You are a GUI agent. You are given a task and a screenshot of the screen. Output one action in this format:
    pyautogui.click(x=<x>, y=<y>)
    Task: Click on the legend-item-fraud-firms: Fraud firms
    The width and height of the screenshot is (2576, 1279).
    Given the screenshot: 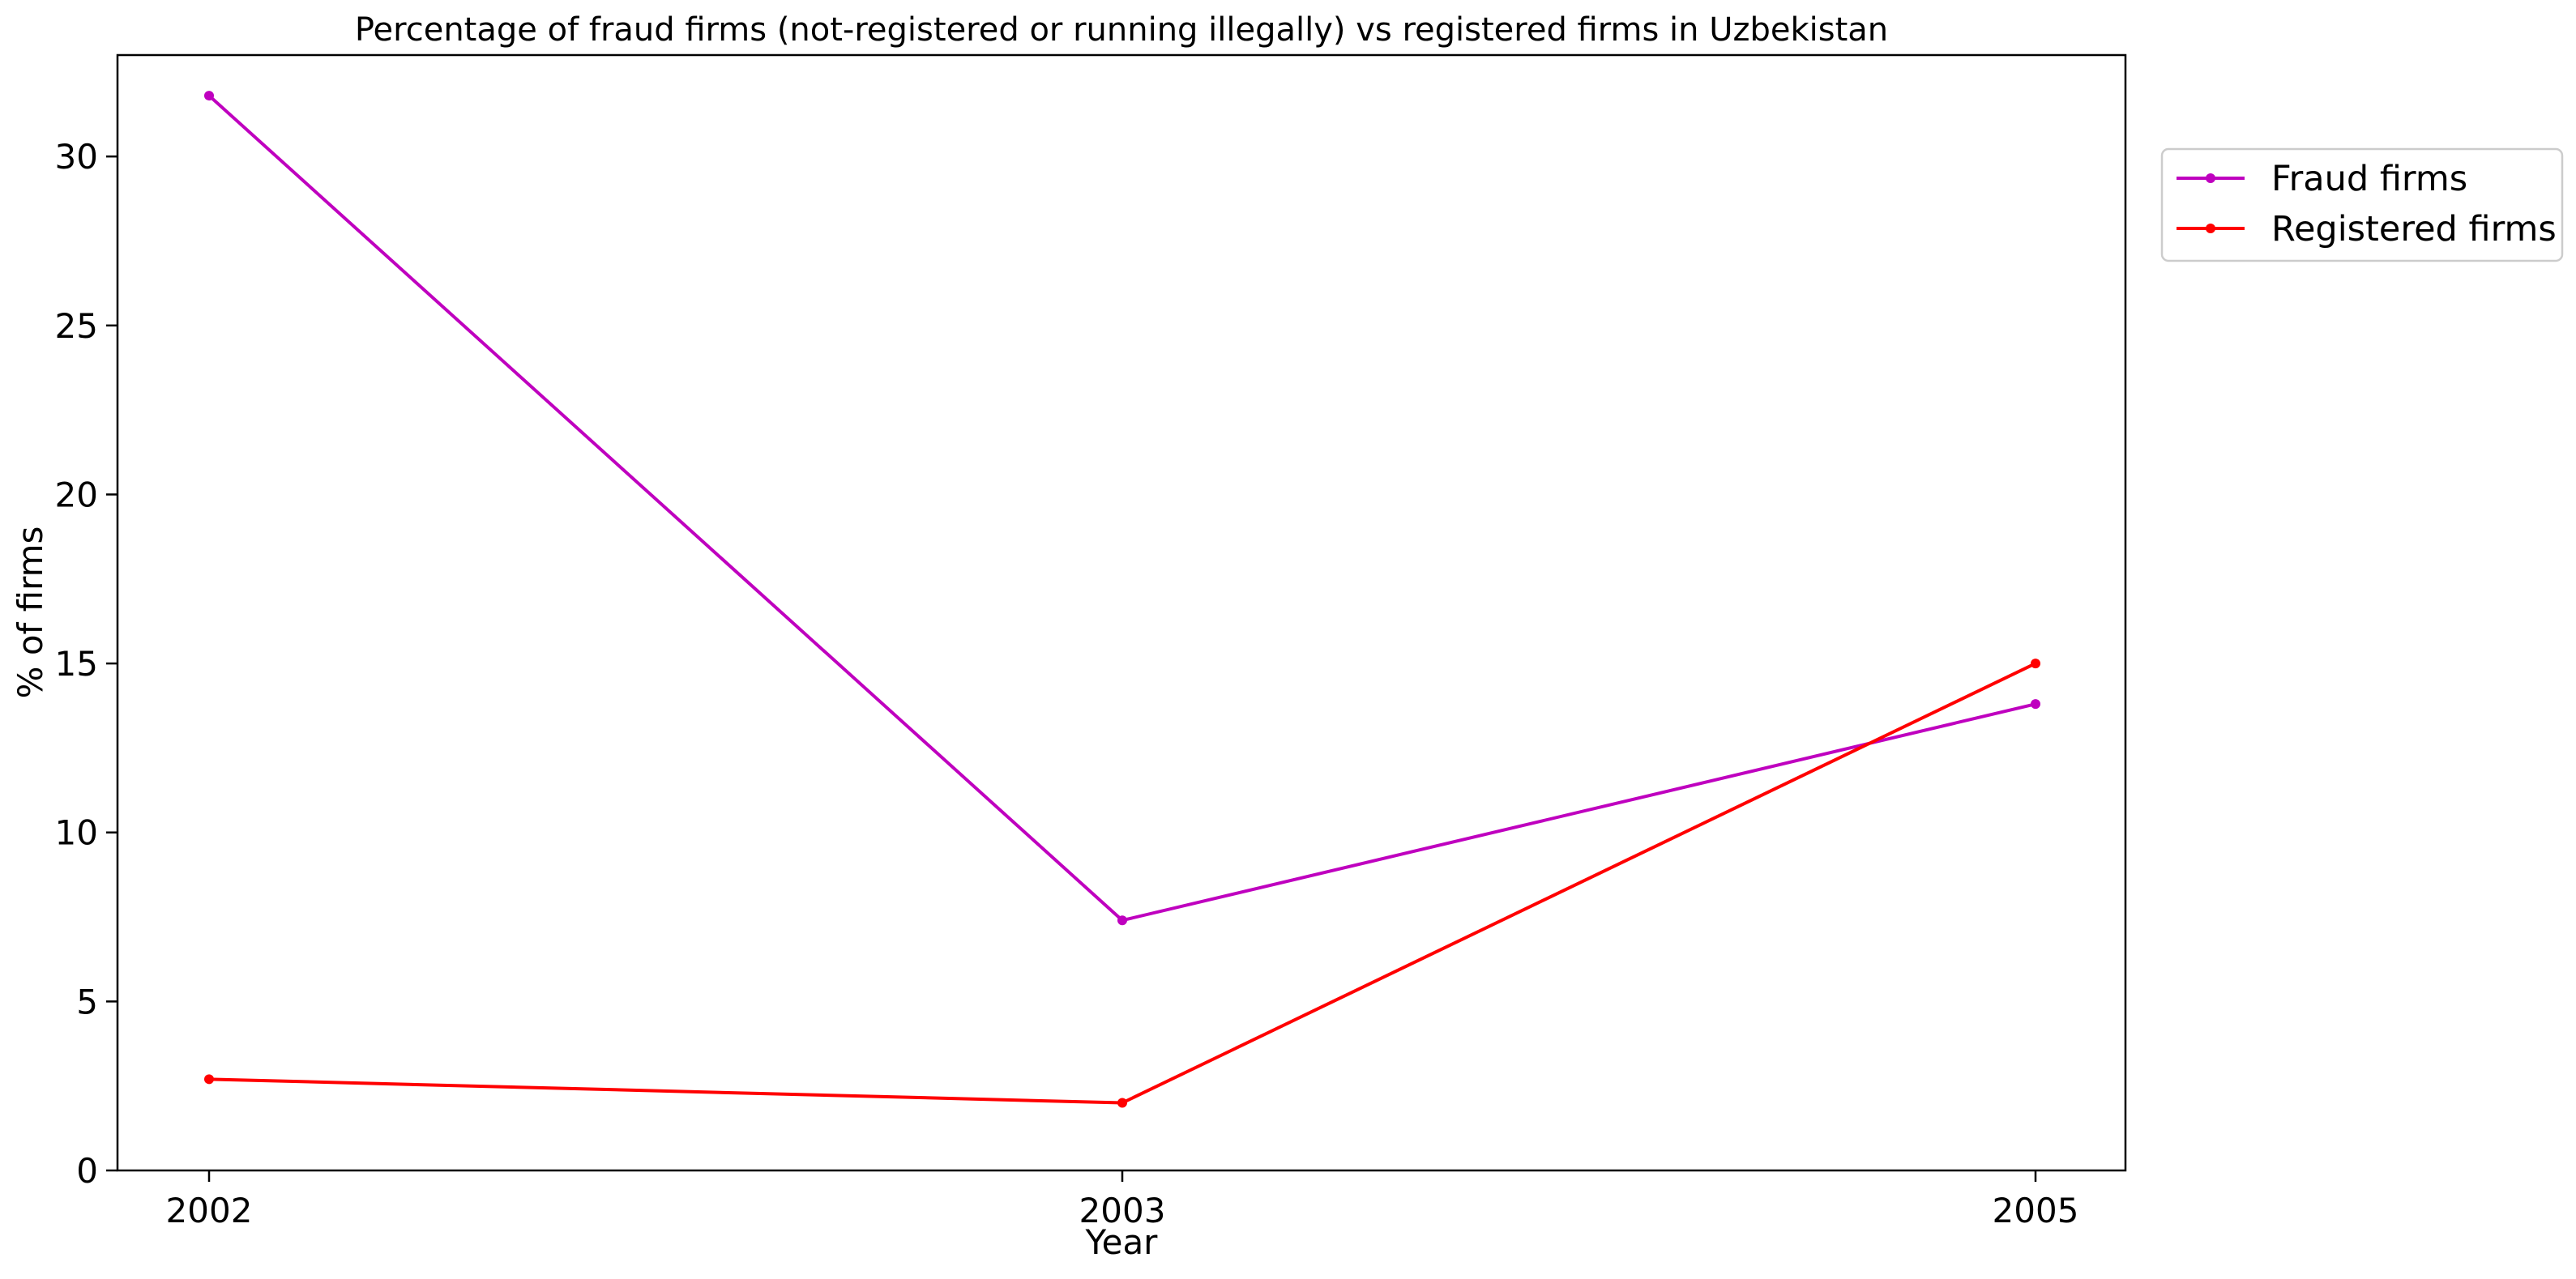 What is the action you would take?
    pyautogui.click(x=2322, y=179)
    